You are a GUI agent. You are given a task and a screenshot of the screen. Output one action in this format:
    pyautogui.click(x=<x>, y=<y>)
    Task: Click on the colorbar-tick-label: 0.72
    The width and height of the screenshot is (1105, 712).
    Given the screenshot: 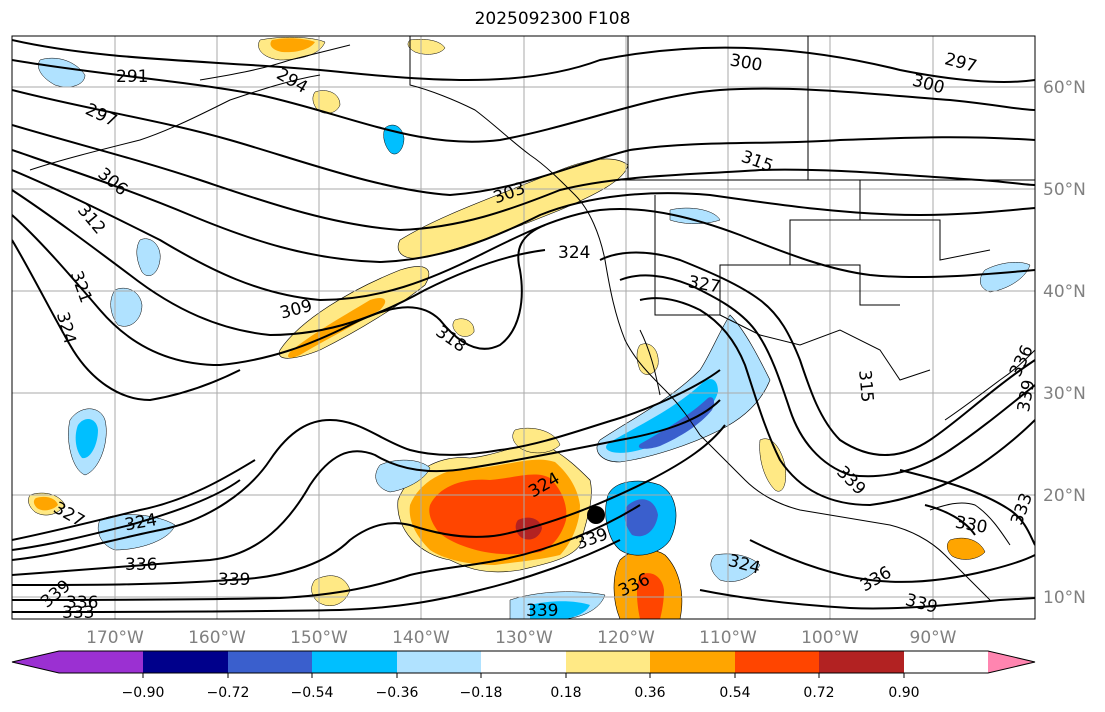 What is the action you would take?
    pyautogui.click(x=818, y=693)
    